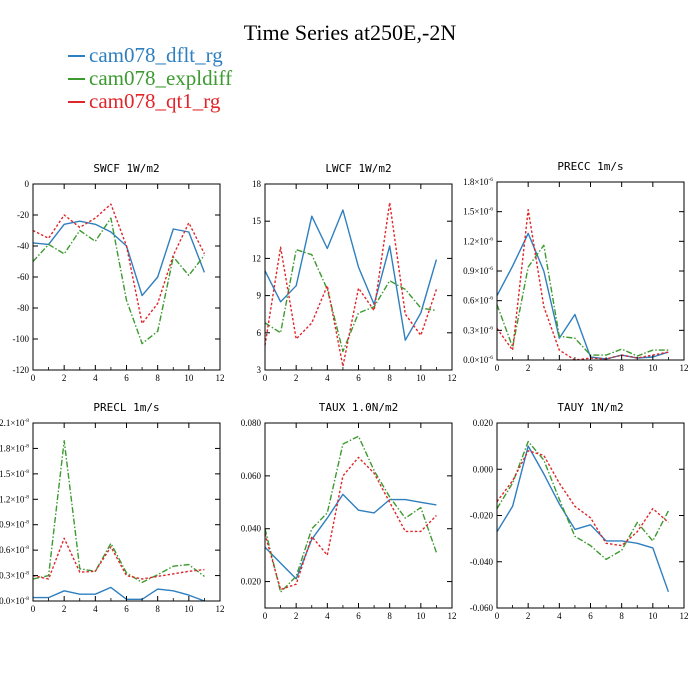 This screenshot has height=700, width=700. Describe the element at coordinates (482, 562) in the screenshot. I see `y-tick-label: -0.040` at that location.